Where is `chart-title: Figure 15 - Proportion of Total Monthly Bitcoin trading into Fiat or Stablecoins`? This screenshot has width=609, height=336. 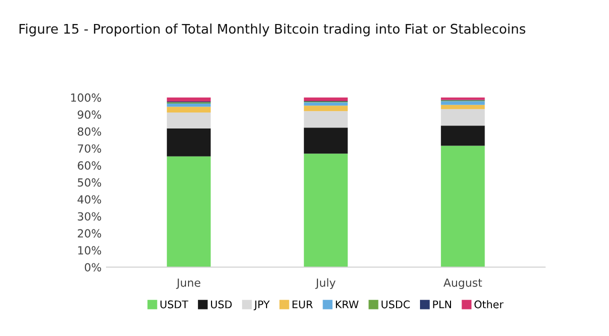
chart-title: Figure 15 - Proportion of Total Monthly Bitcoin trading into Fiat or Stablecoins is located at coordinates (273, 30).